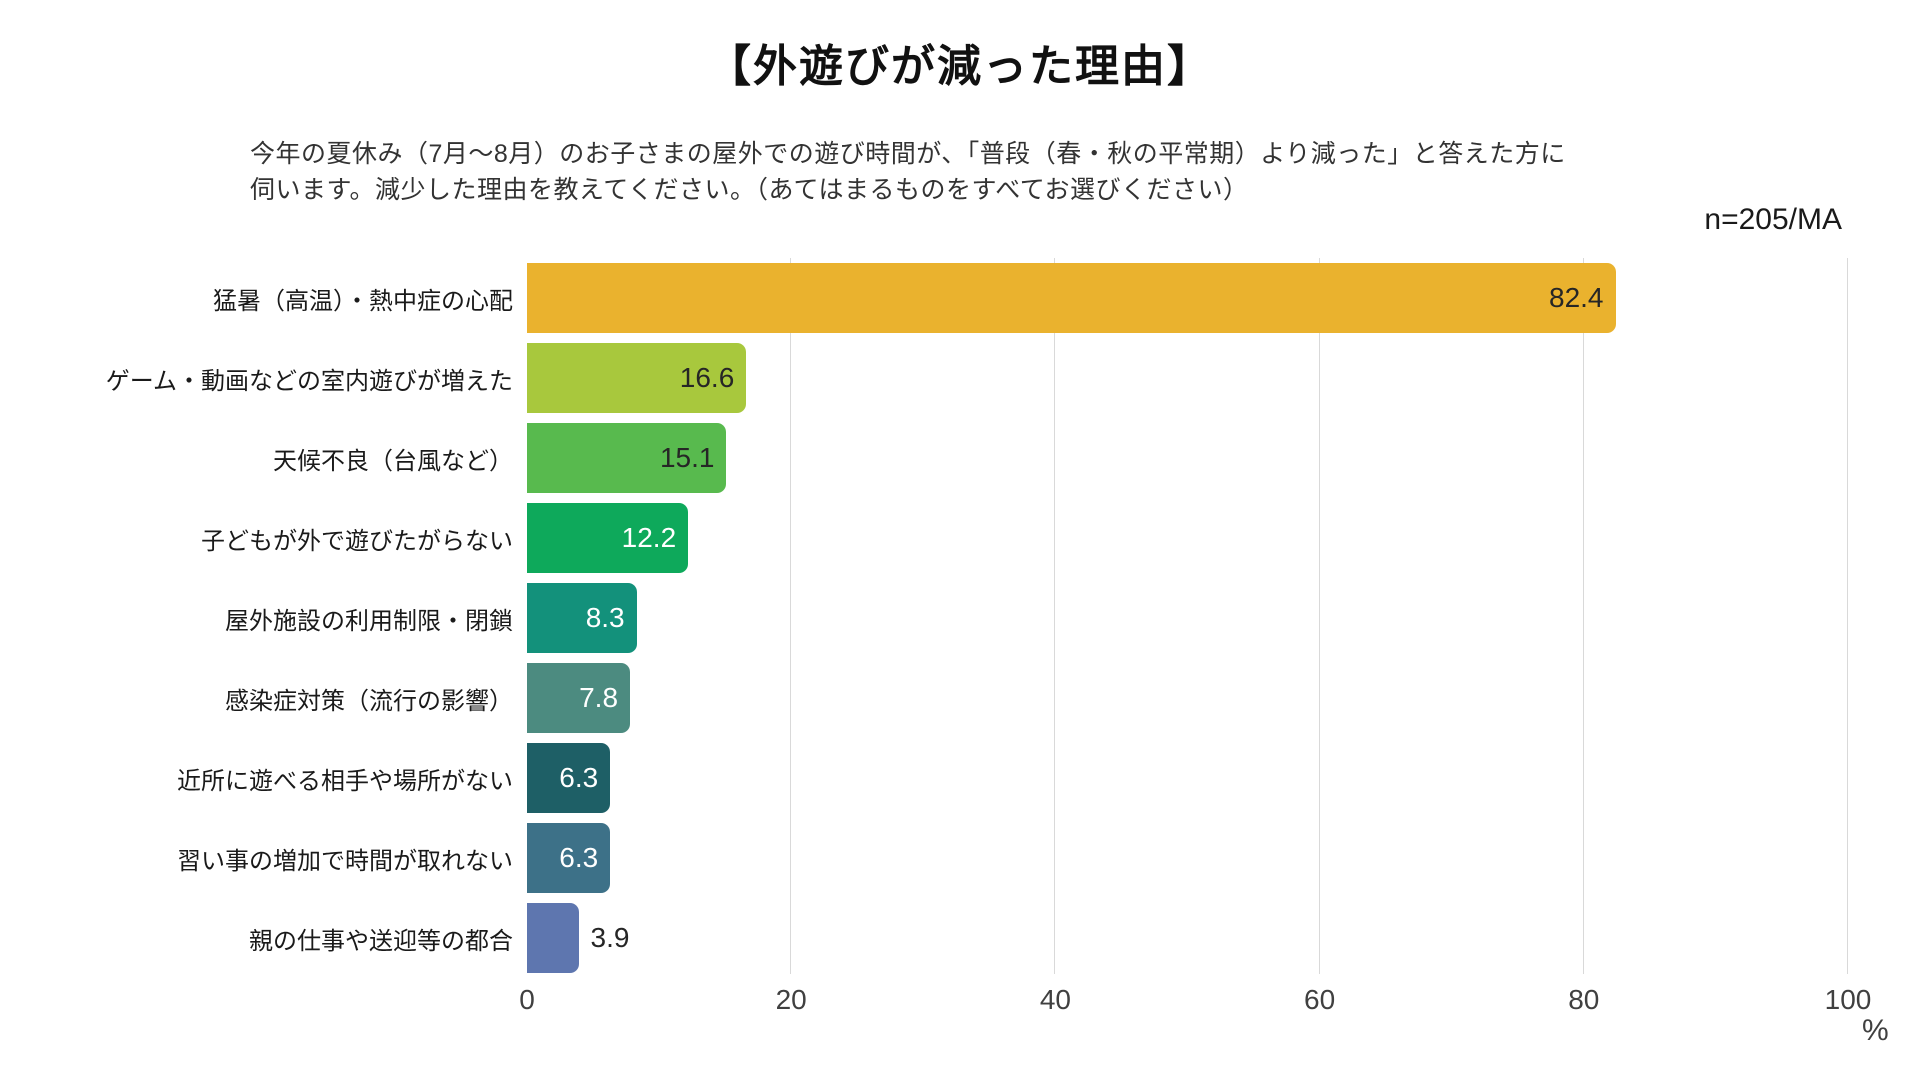 This screenshot has height=1080, width=1920. I want to click on x-tick-label: 80, so click(1584, 999).